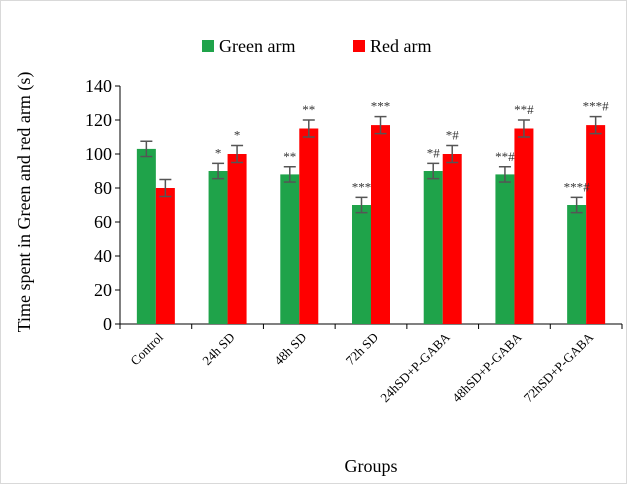 The image size is (627, 489). I want to click on bar-green-arm-72hsd-p-gaba, so click(577, 264).